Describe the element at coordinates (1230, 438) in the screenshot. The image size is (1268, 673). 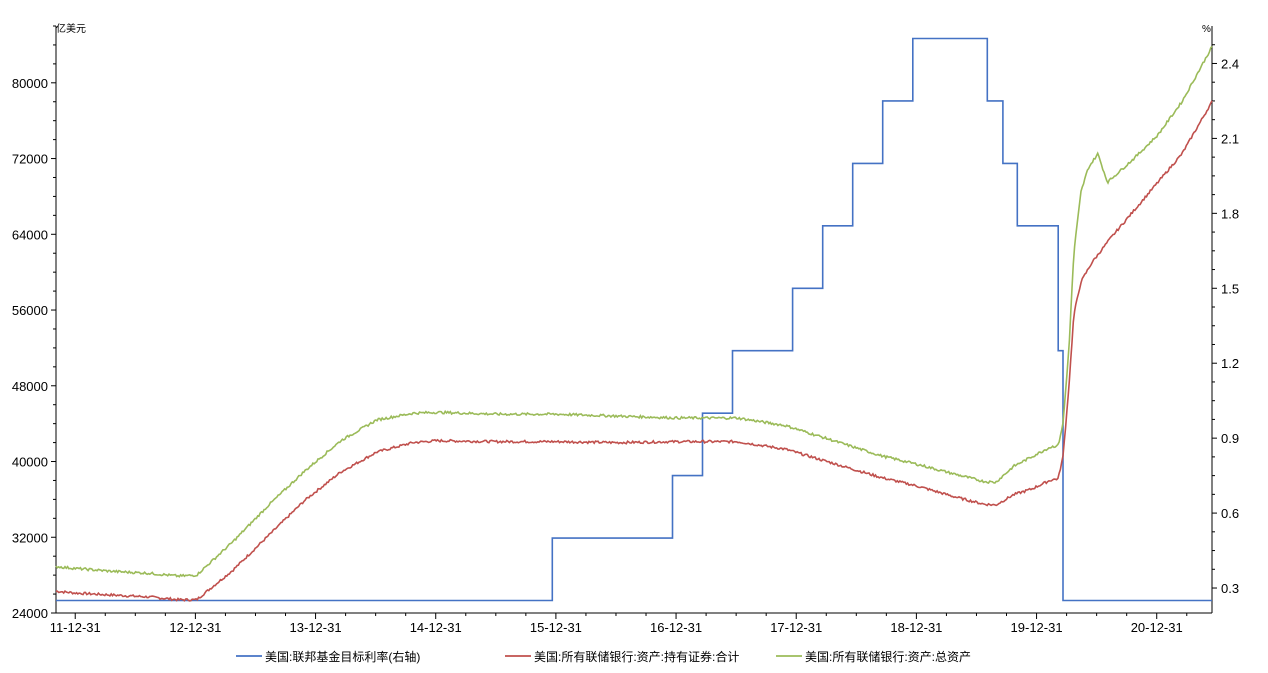
I see `right-tick-label: 0.9` at that location.